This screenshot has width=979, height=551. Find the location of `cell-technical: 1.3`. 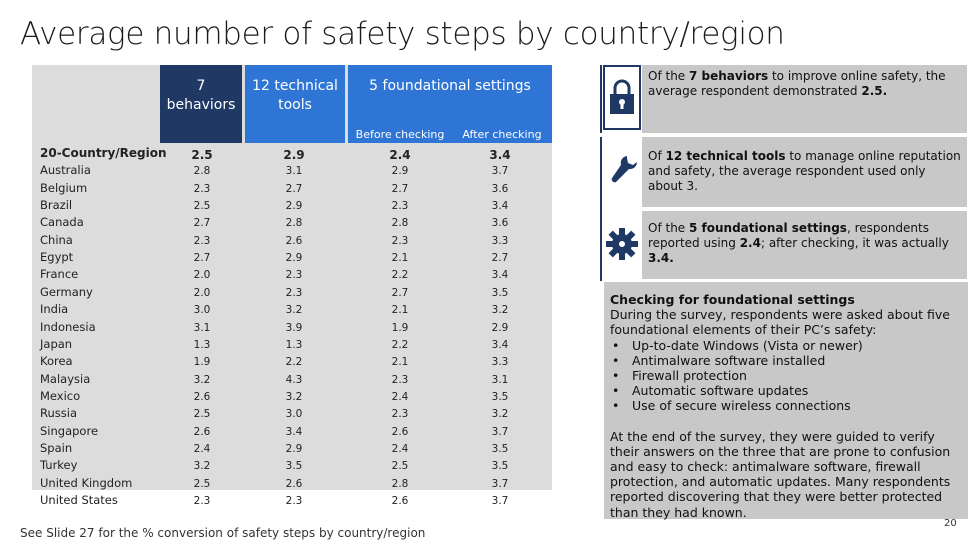

cell-technical: 1.3 is located at coordinates (294, 344).